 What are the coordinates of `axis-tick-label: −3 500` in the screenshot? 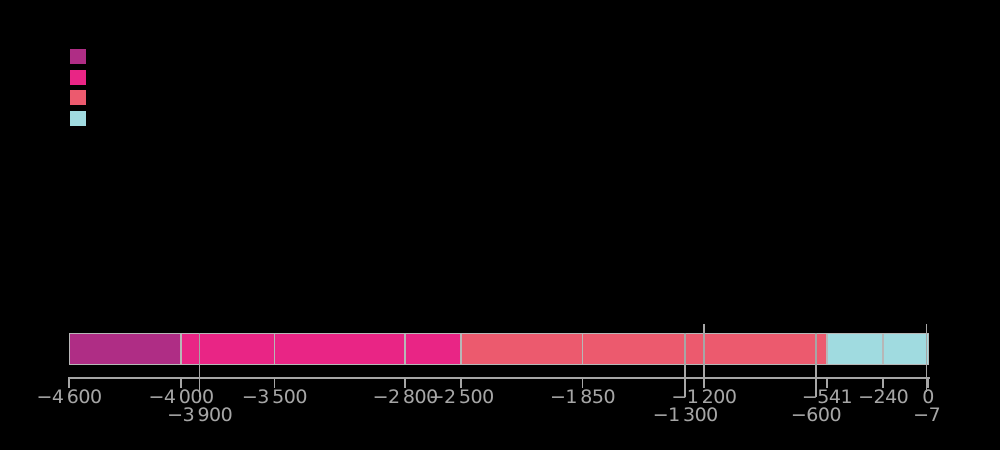 It's located at (274, 397).